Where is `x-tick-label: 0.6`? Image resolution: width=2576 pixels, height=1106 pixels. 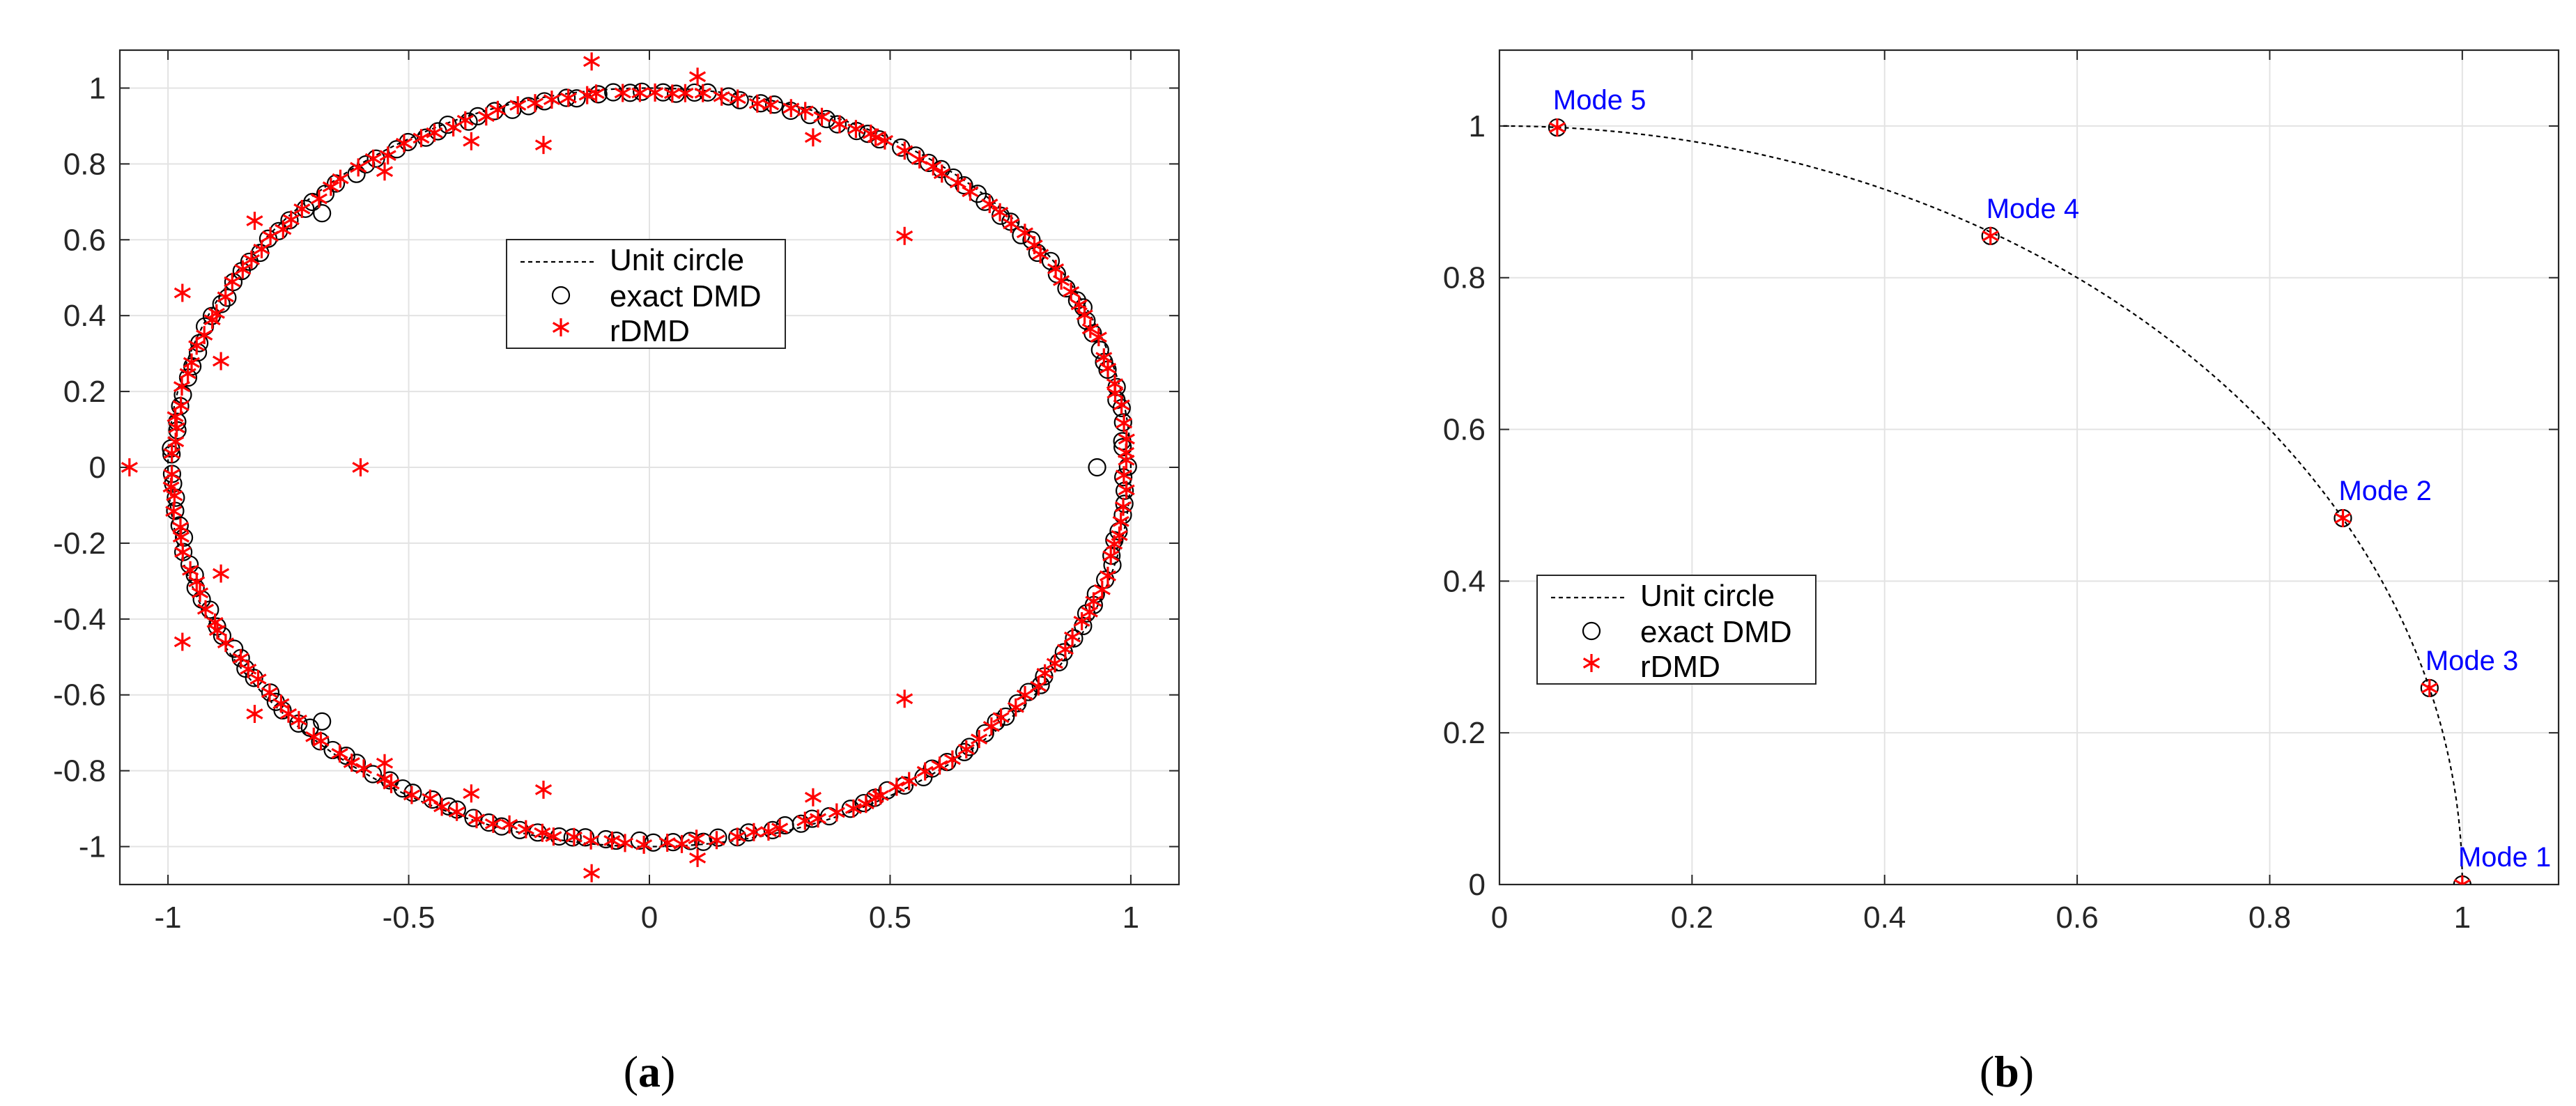
x-tick-label: 0.6 is located at coordinates (2077, 918).